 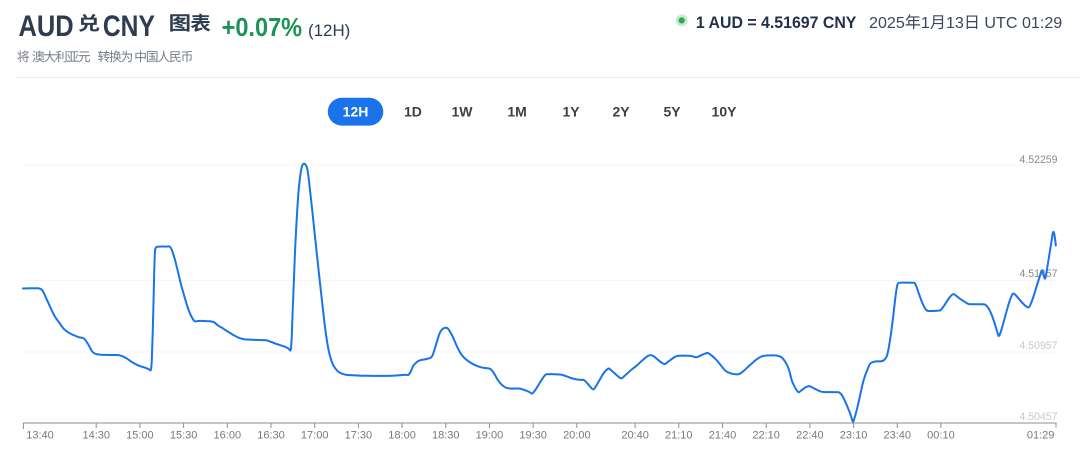 I want to click on svg-text: 4.50957, so click(x=1039, y=346).